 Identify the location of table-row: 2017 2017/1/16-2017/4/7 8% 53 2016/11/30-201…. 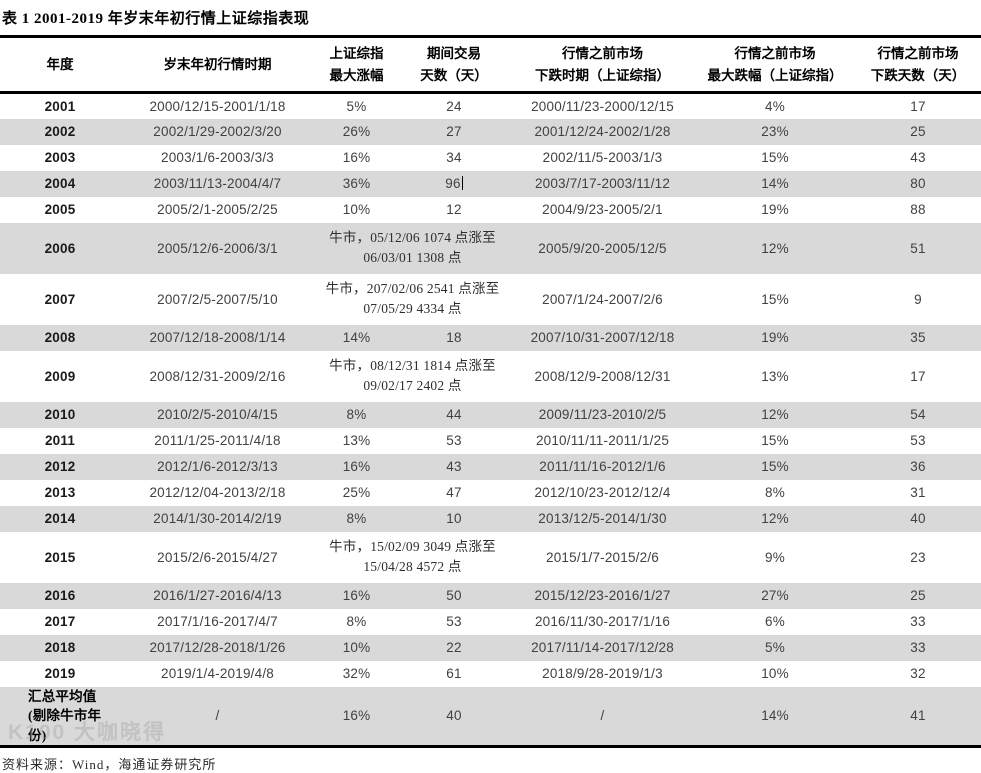
(490, 622).